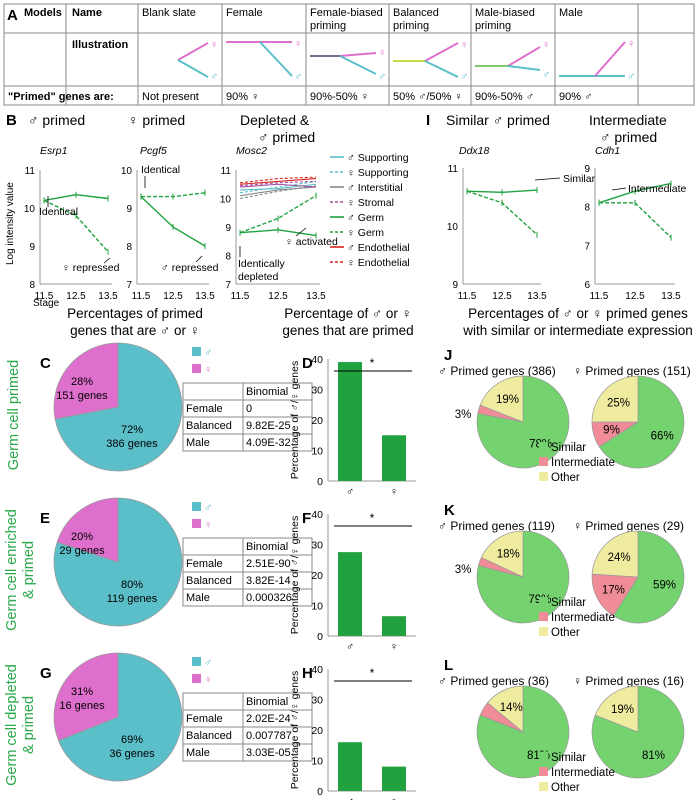 The image size is (699, 800). I want to click on annotation-label: ♀ activated, so click(311, 242).